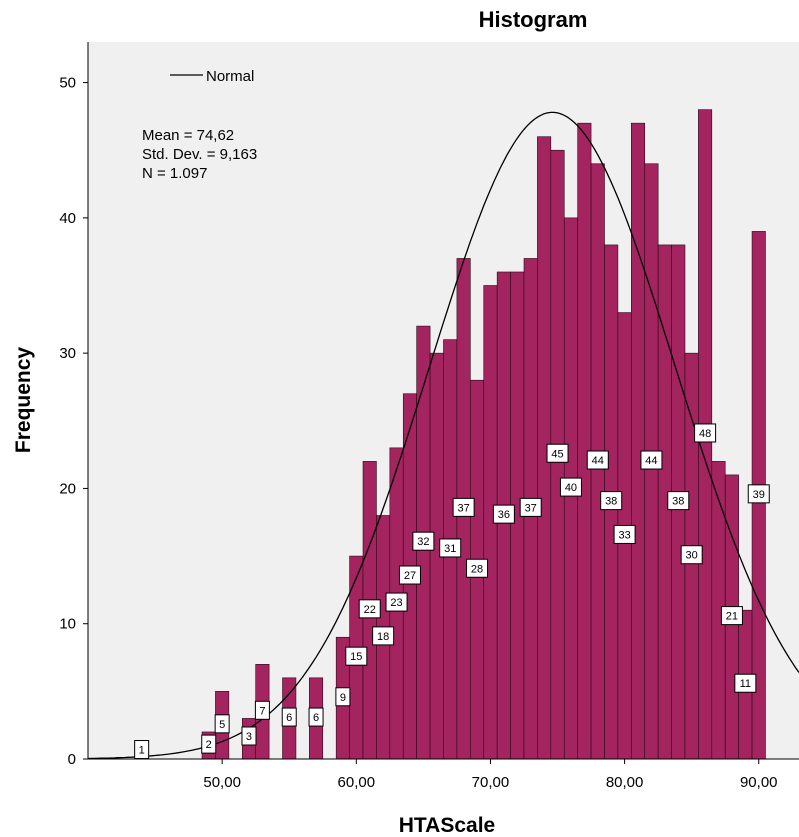  I want to click on y-tick-label: 20, so click(67, 488).